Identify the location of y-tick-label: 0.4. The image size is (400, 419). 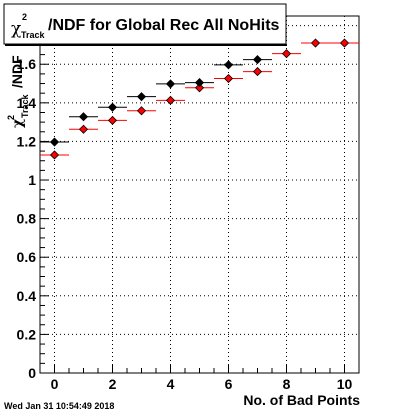
(27, 296).